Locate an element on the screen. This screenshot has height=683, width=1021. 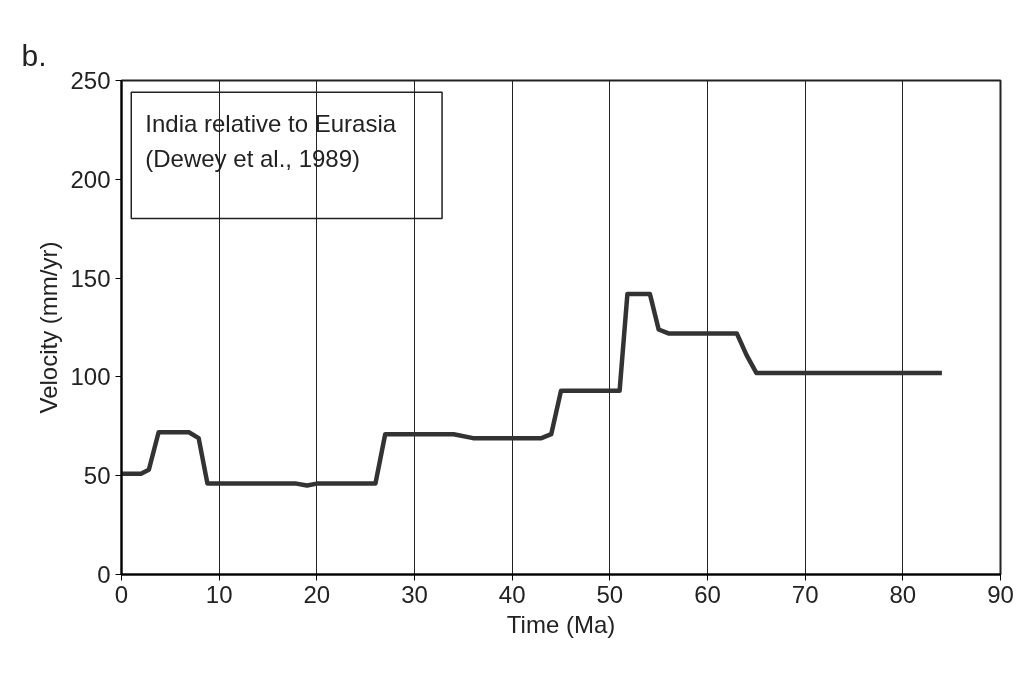
x-tick-label: 70 is located at coordinates (805, 594).